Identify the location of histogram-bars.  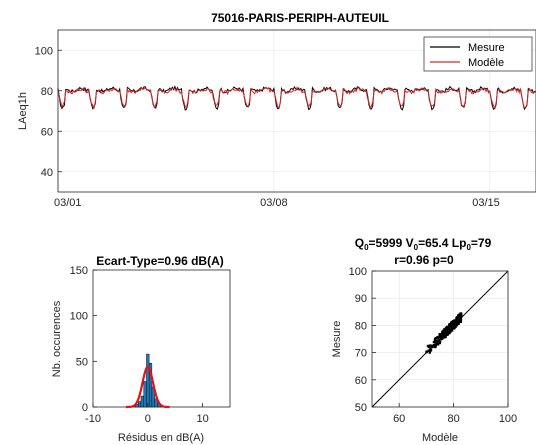
(147, 380).